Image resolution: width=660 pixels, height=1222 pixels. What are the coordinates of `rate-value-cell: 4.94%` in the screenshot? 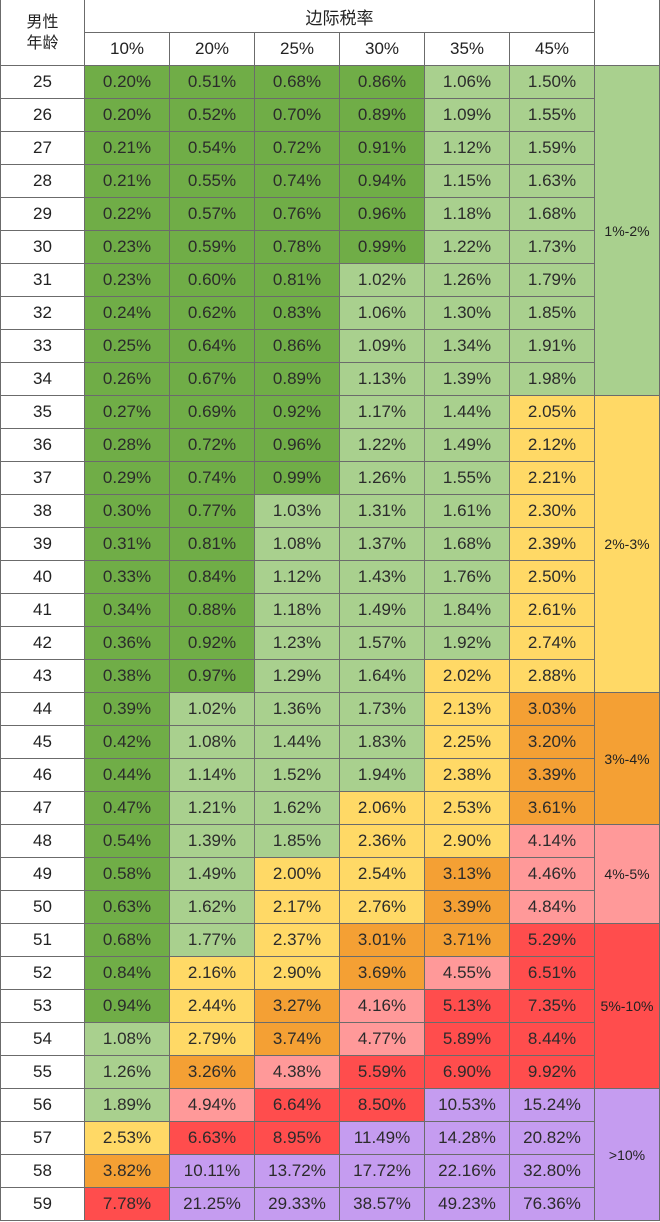 It's located at (212, 1105).